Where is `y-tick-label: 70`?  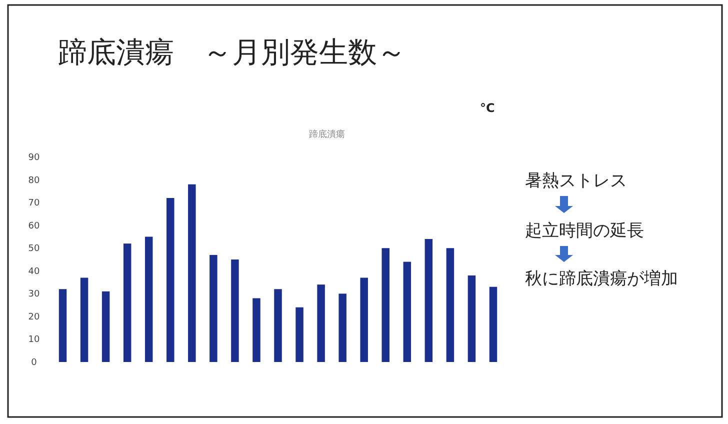
y-tick-label: 70 is located at coordinates (34, 203).